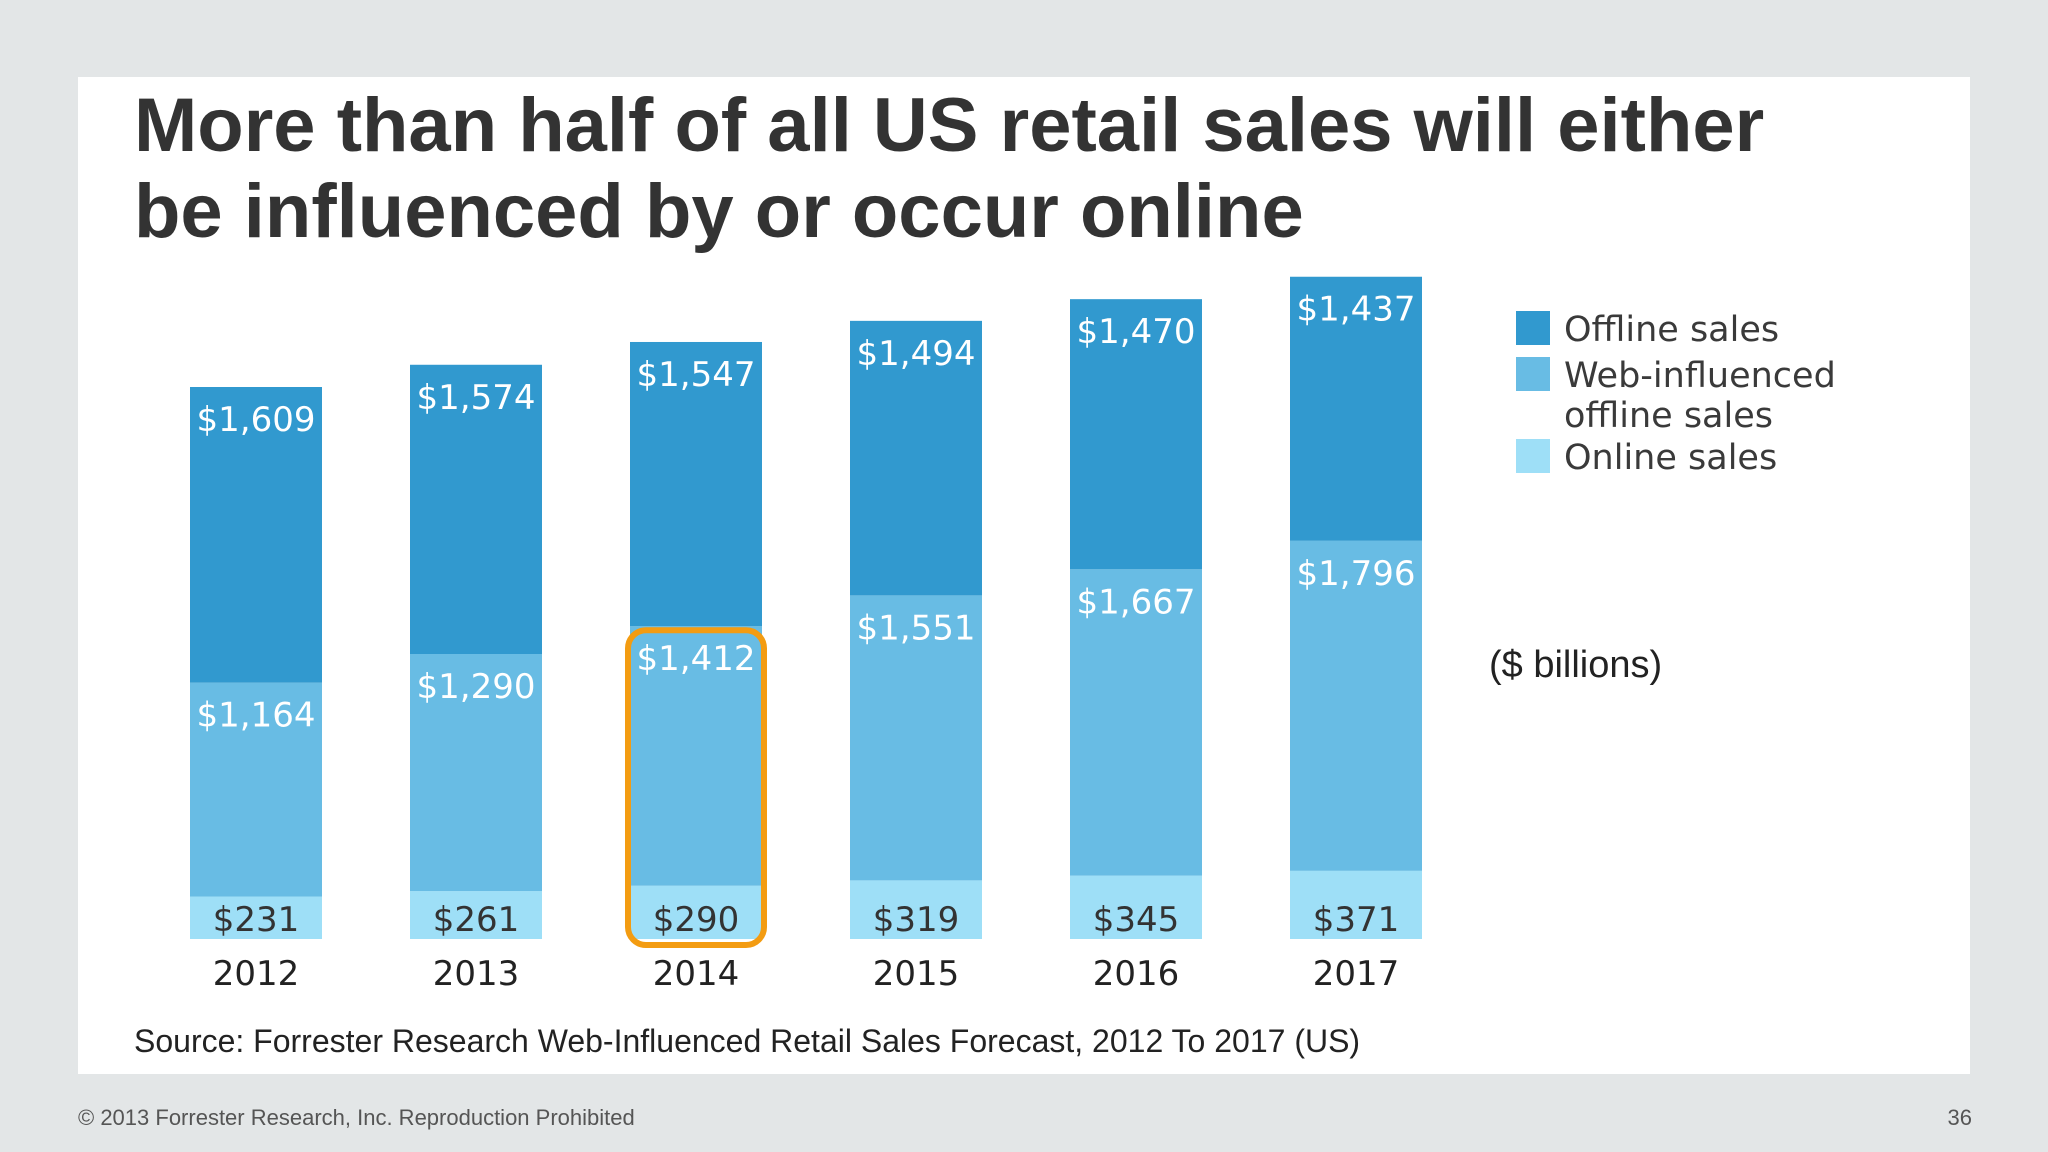 The height and width of the screenshot is (1152, 2048). Describe the element at coordinates (1136, 602) in the screenshot. I see `data-label-web-influenced-offline-sales-2016: $1,667` at that location.